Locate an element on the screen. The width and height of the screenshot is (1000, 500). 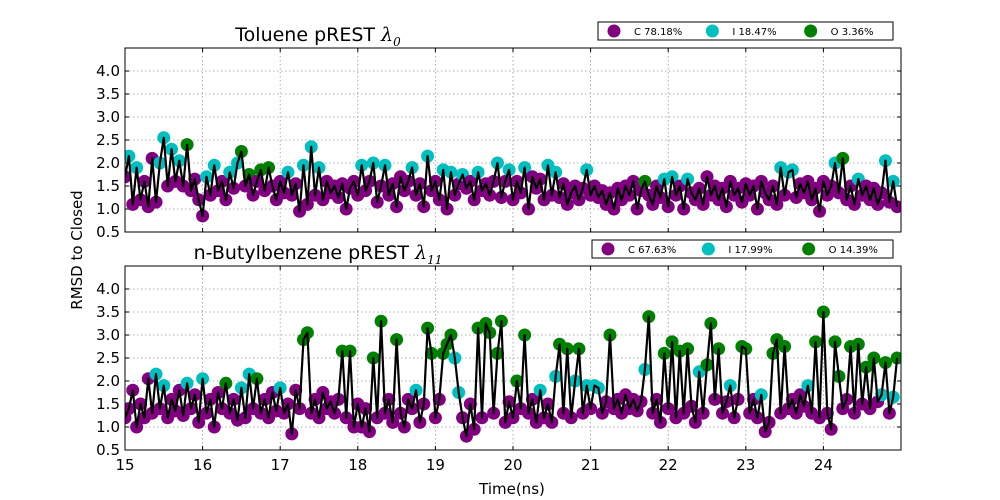
legend-label: O 14.39% is located at coordinates (853, 250).